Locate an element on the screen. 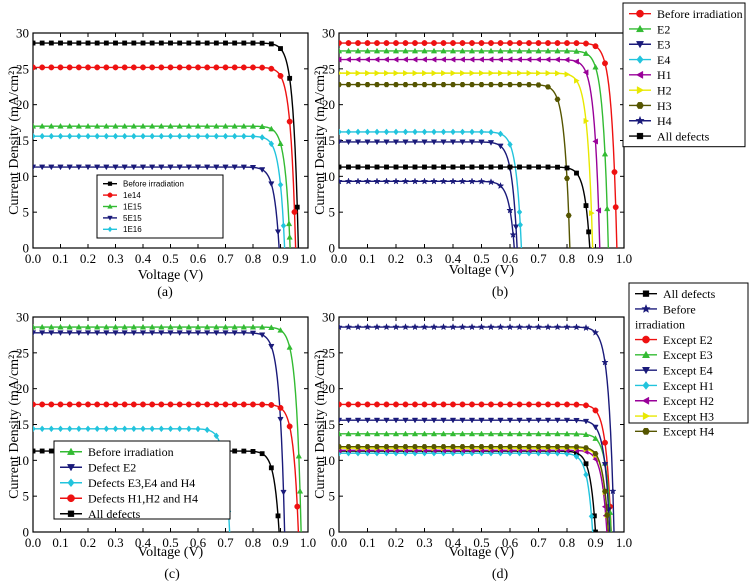 The image size is (751, 588). series-group is located at coordinates (479, 144).